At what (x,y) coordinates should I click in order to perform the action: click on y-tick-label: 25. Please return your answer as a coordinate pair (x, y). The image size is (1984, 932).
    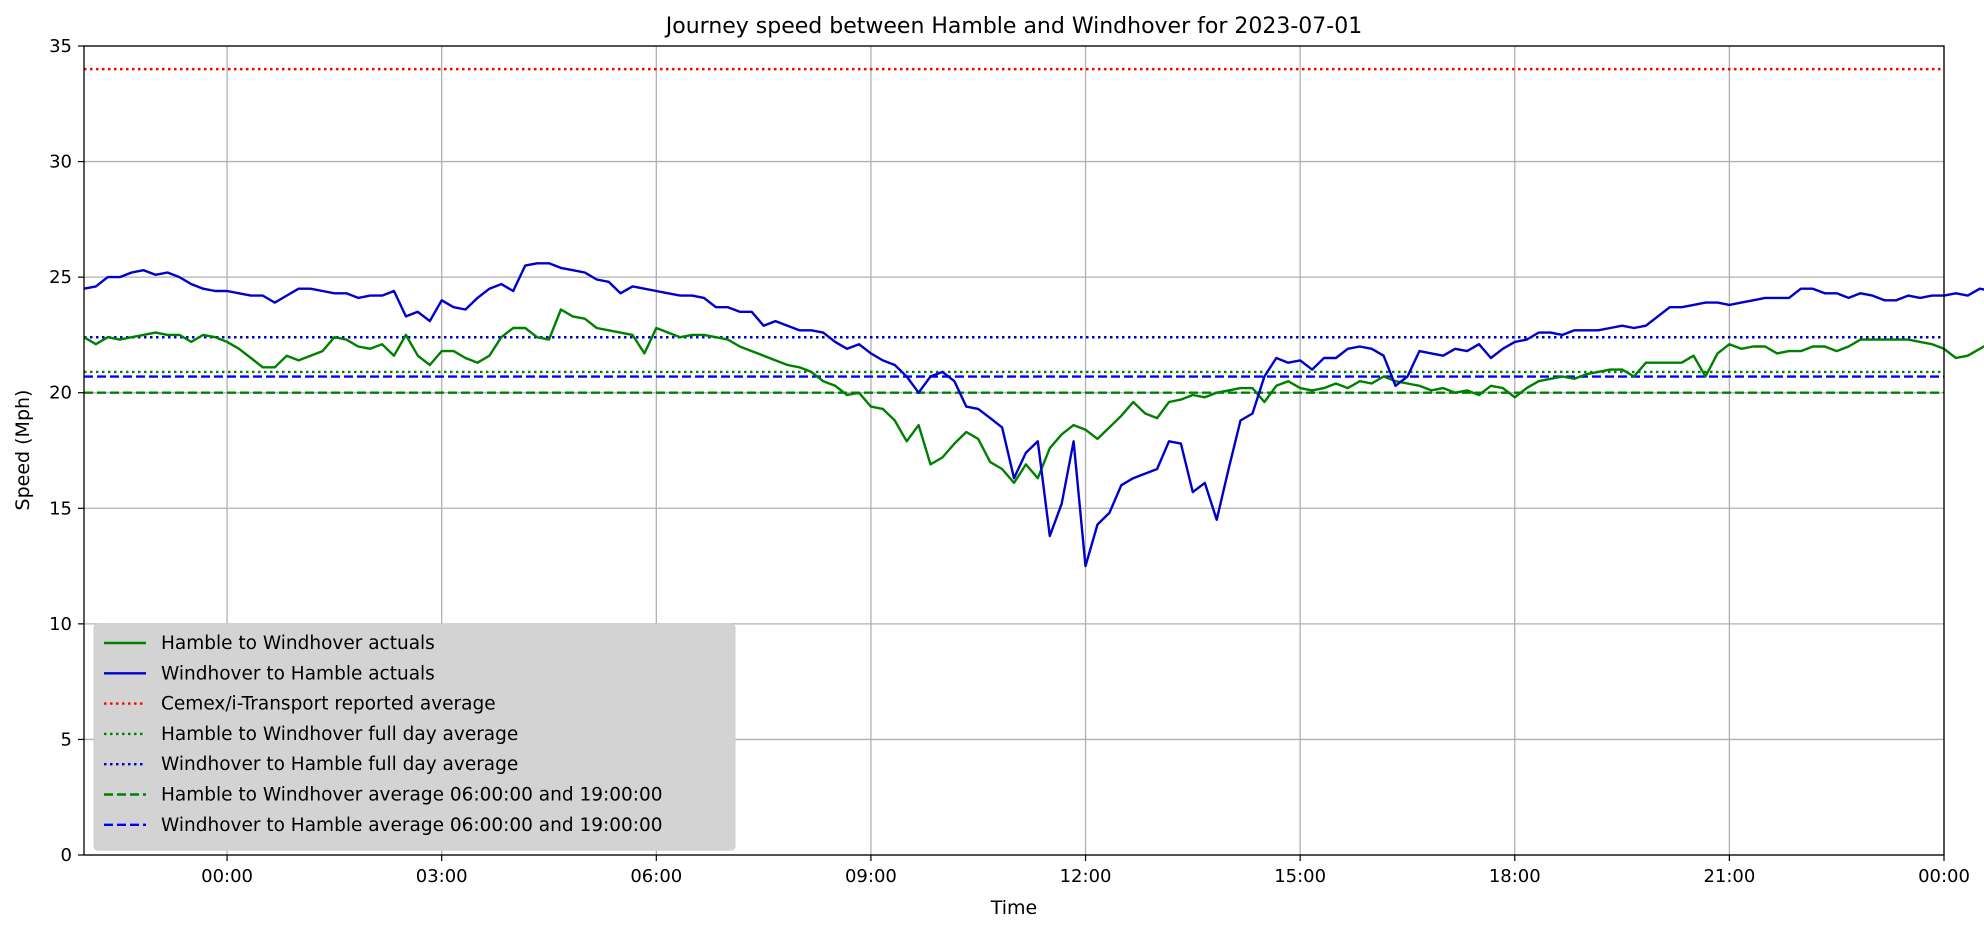
    Looking at the image, I should click on (60, 277).